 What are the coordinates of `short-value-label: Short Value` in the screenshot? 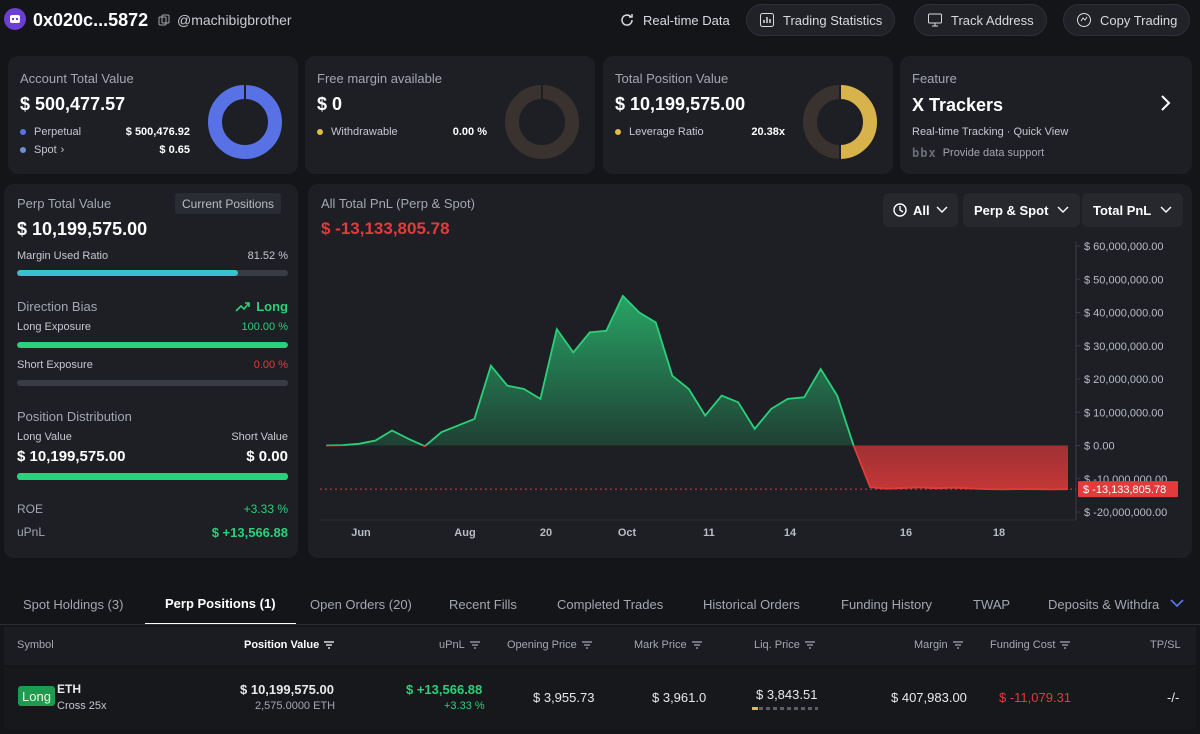 It's located at (259, 437).